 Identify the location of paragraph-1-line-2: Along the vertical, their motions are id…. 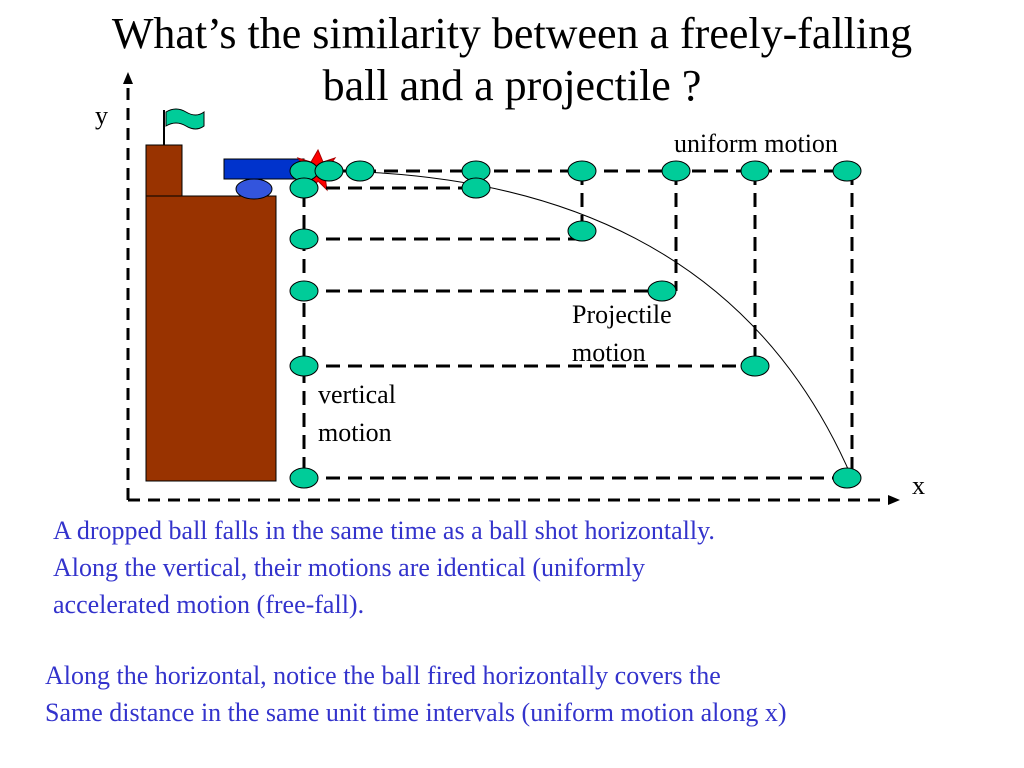
(349, 567).